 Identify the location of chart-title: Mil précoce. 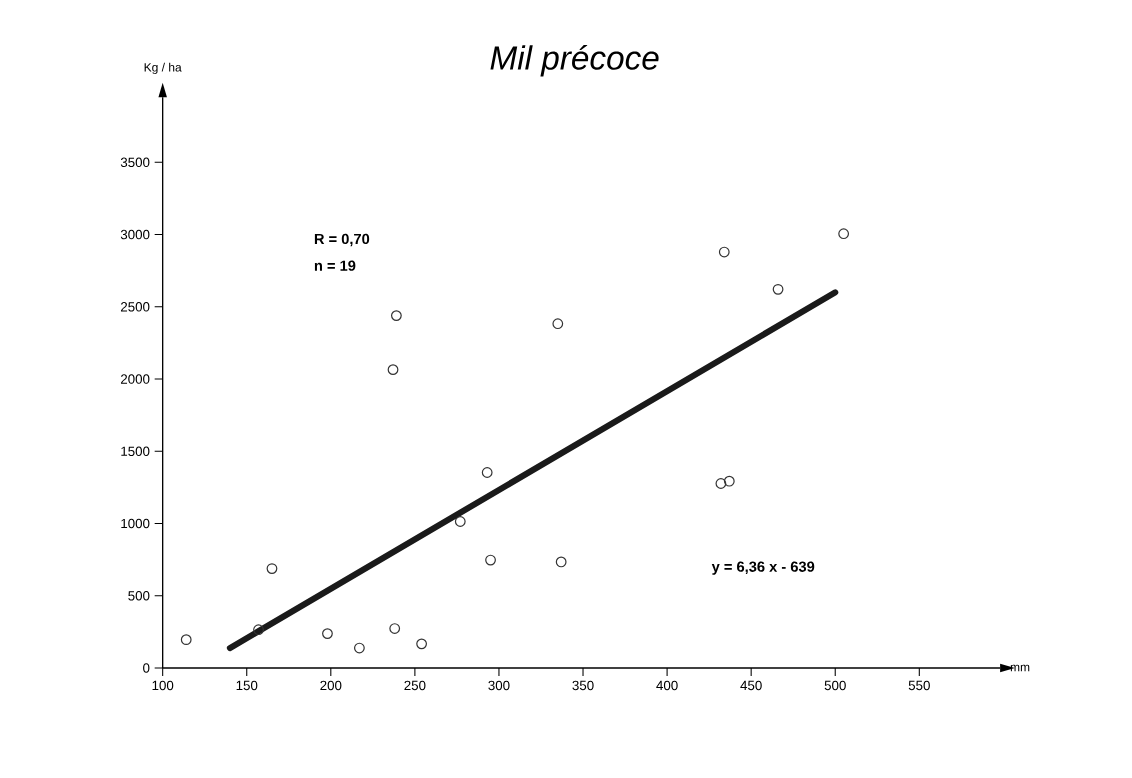
(574, 60).